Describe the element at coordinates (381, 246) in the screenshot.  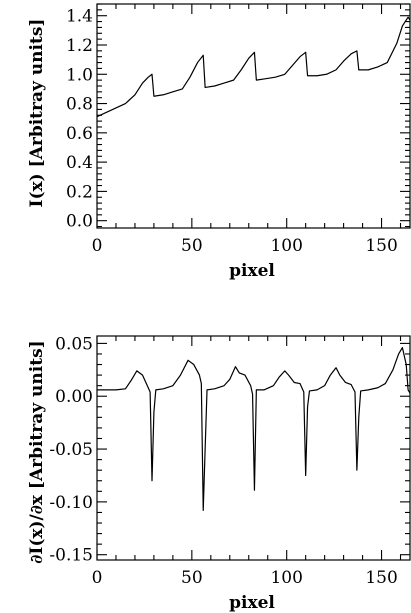
I see `top-x-tick-label: 150` at that location.